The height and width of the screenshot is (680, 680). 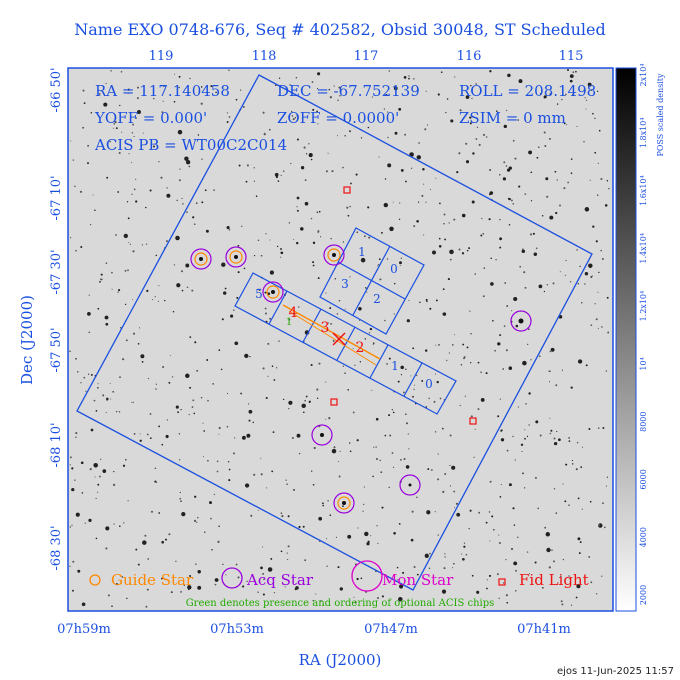 I want to click on chip-label: 3, so click(x=345, y=284).